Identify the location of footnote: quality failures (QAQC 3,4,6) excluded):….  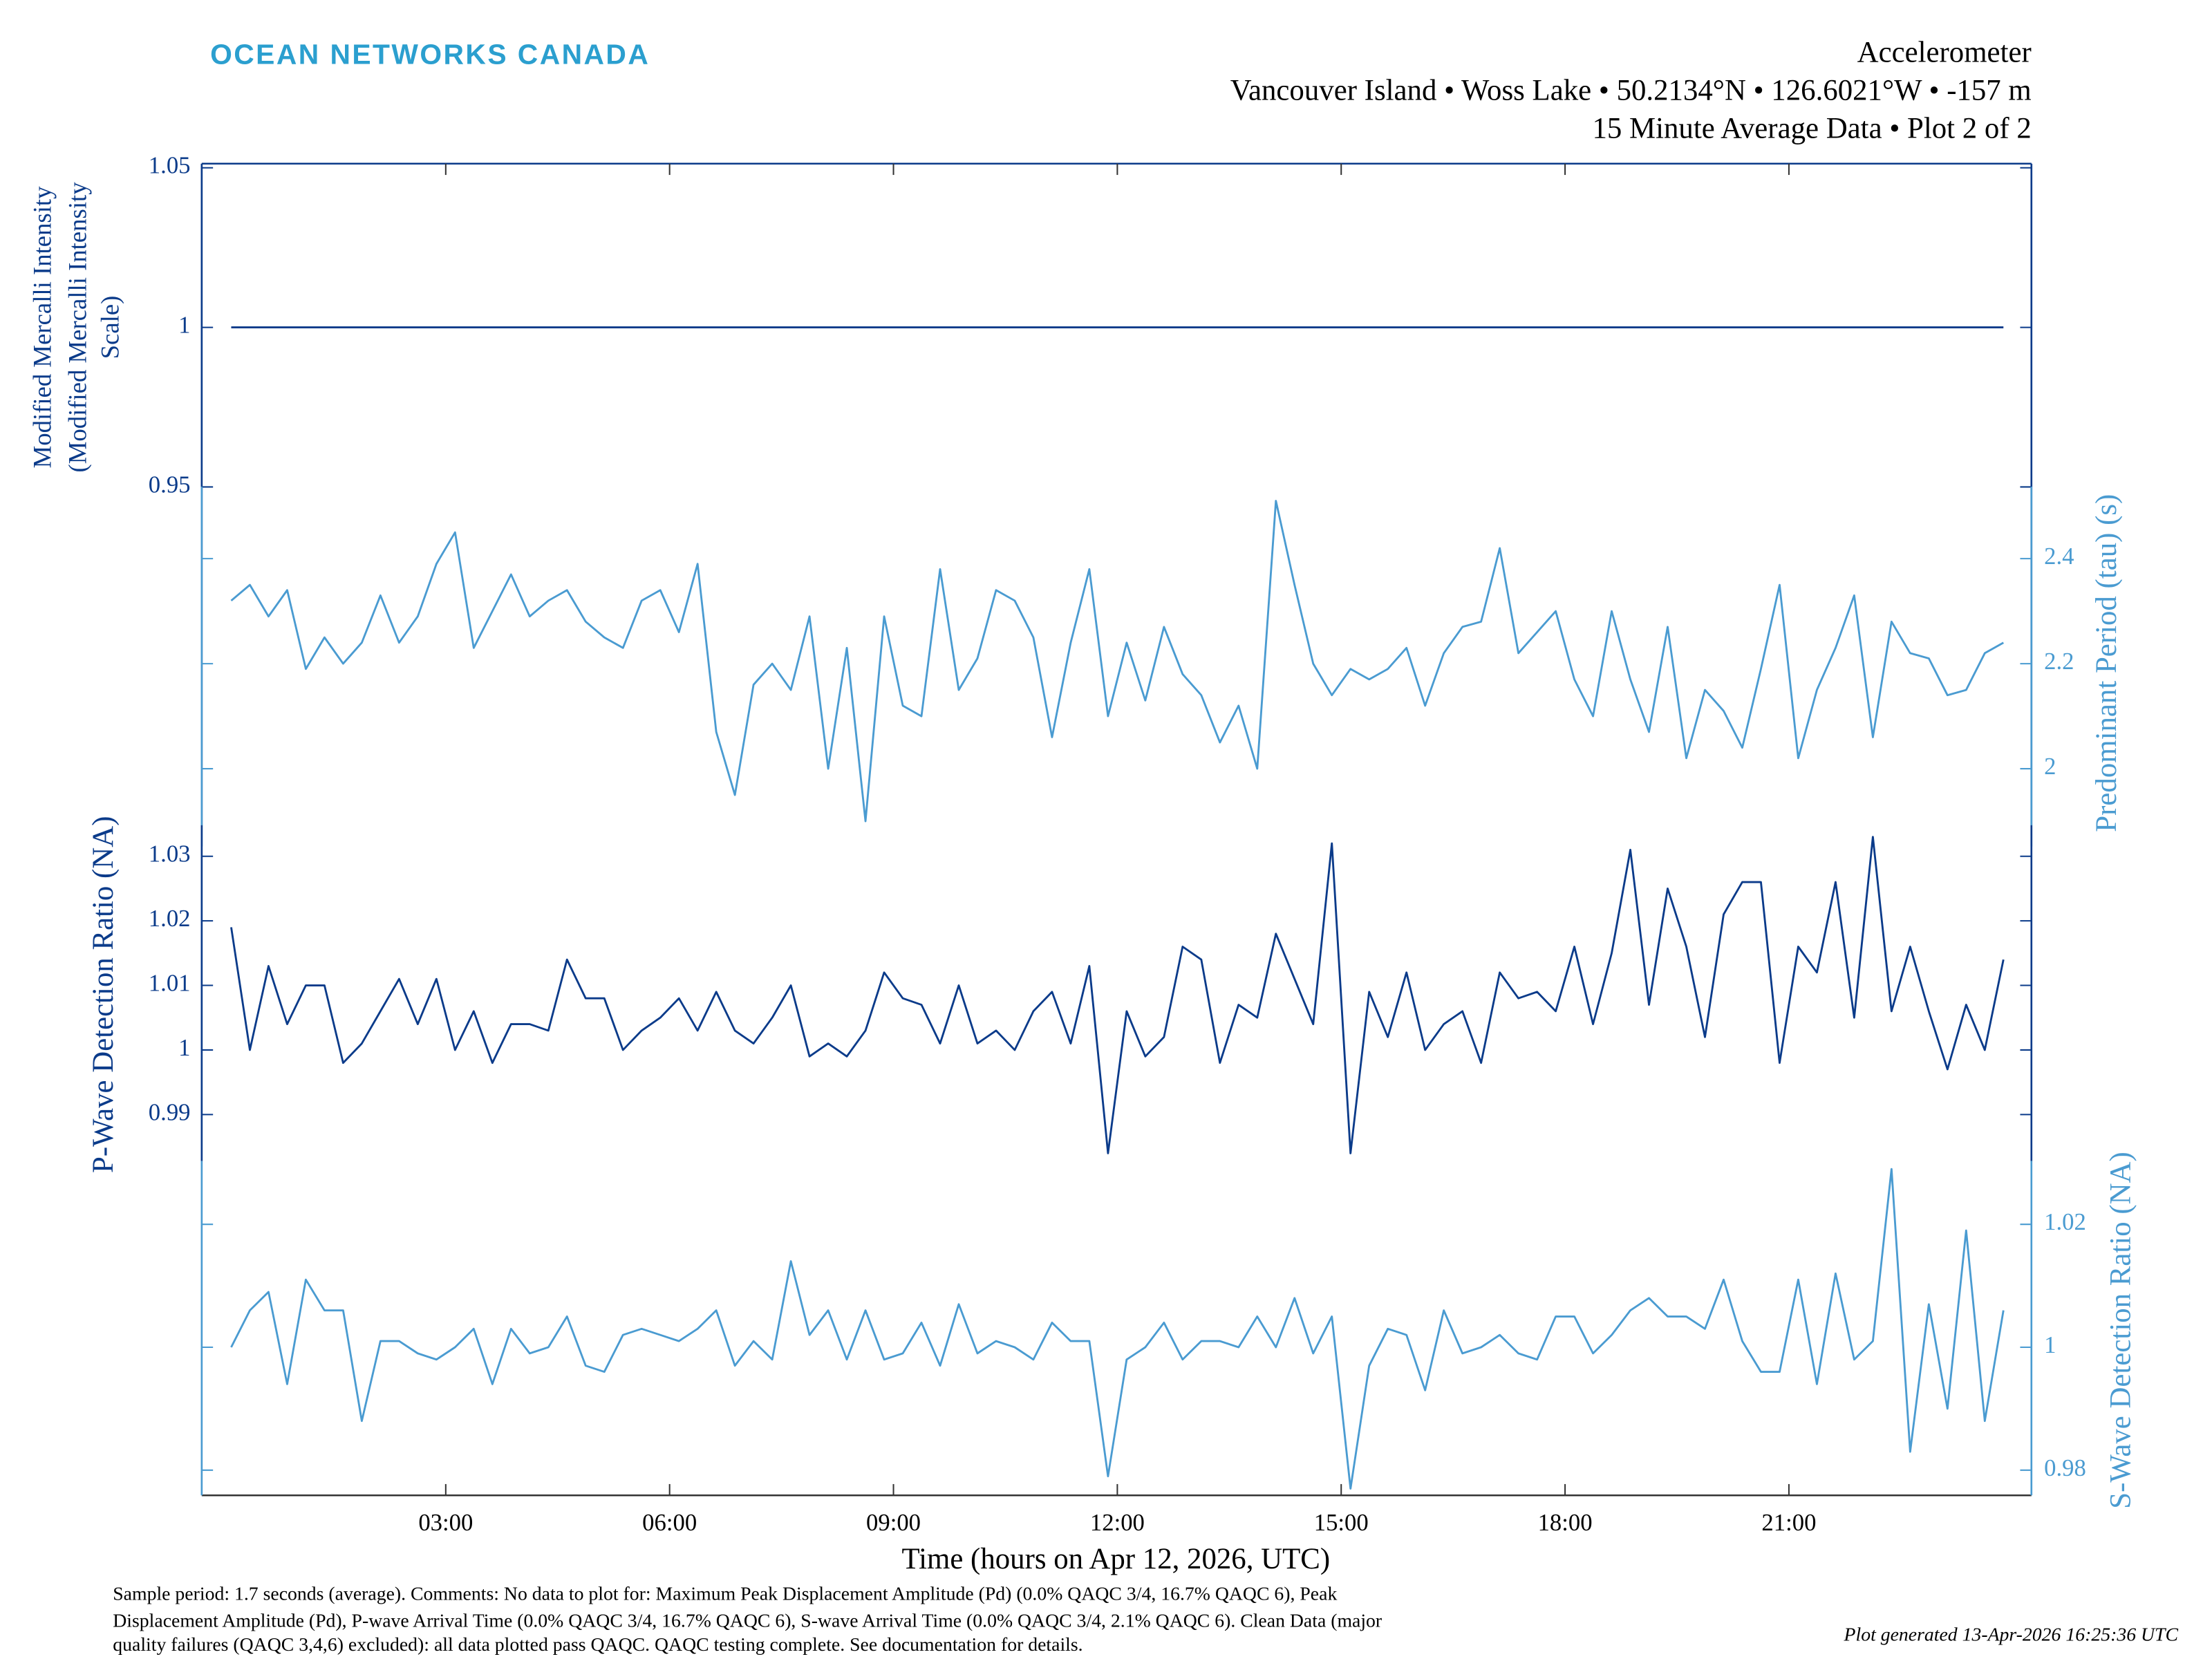
(597, 1645).